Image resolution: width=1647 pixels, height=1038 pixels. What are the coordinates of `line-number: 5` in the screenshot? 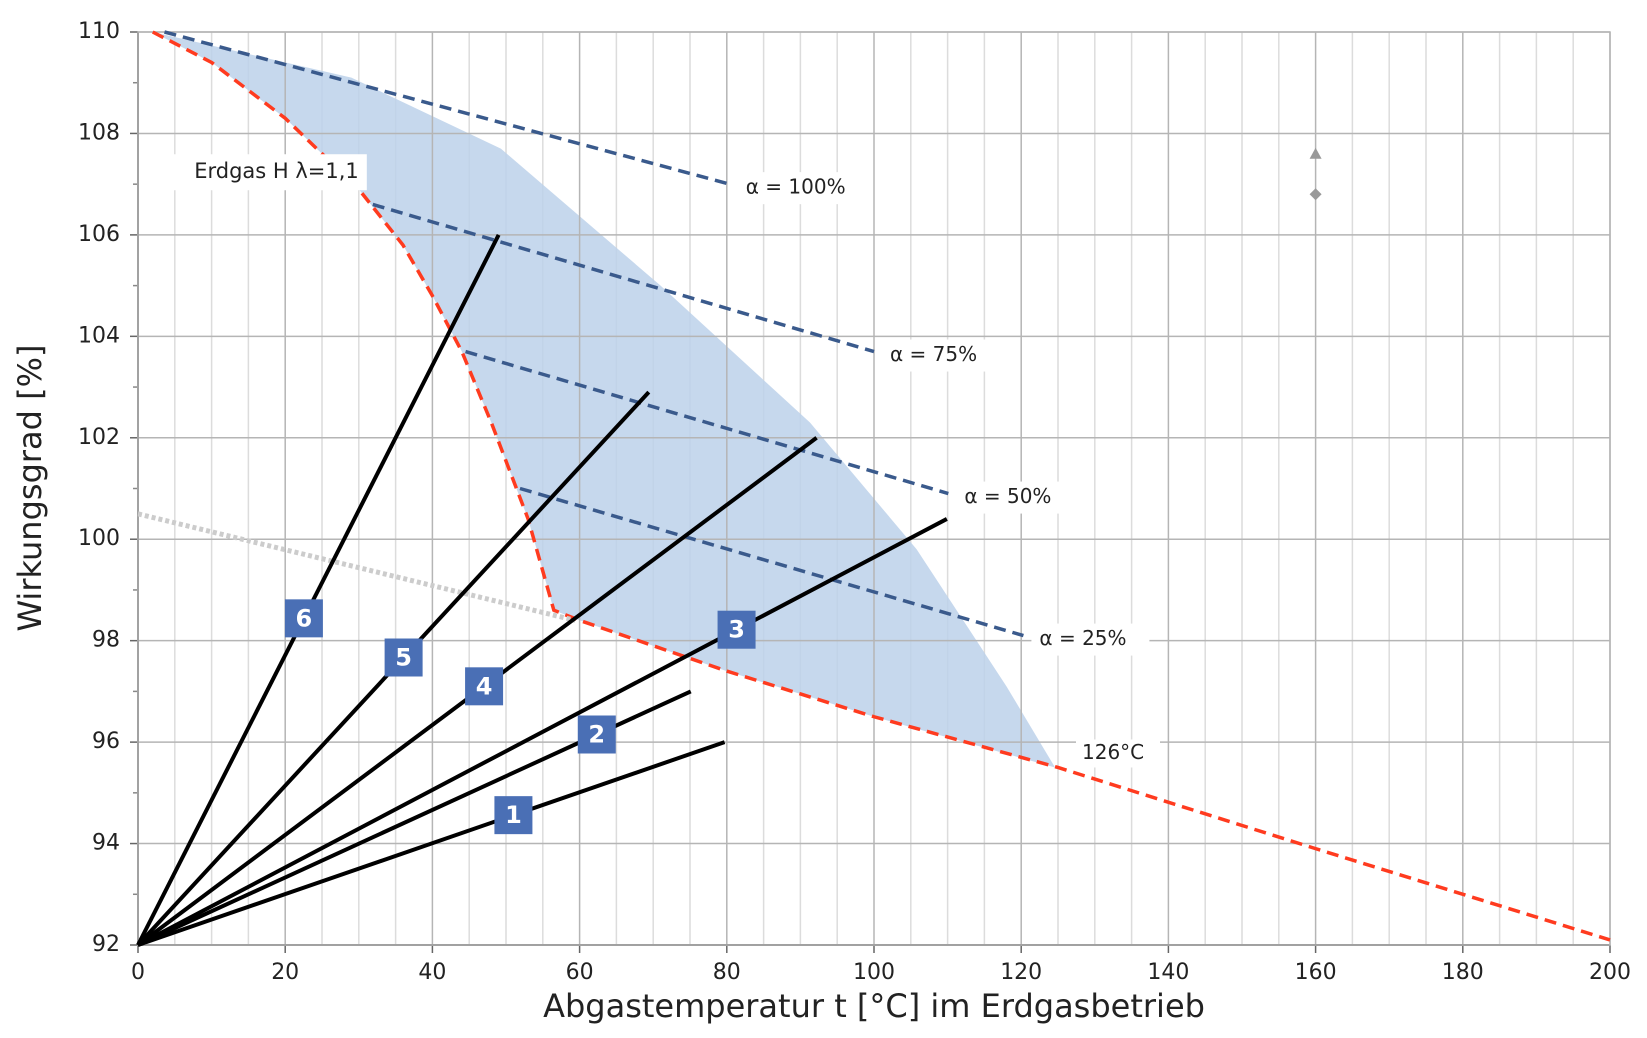 It's located at (403, 658).